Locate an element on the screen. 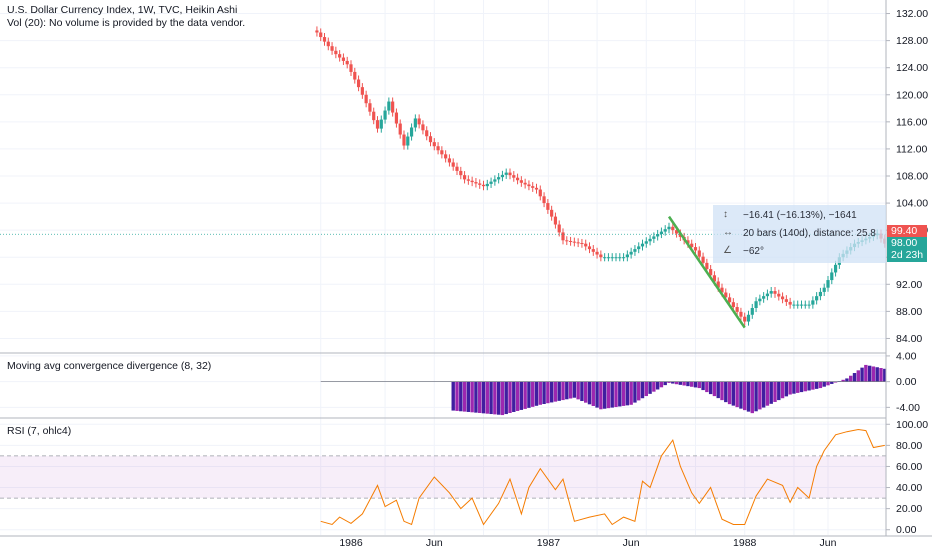 Image resolution: width=932 pixels, height=550 pixels. time-tick-label-5: Jun is located at coordinates (828, 543).